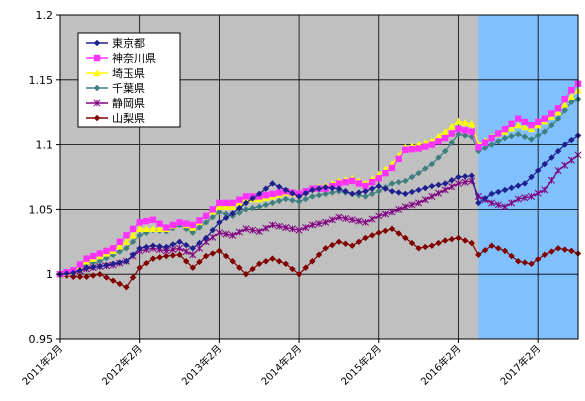 The width and height of the screenshot is (585, 401). I want to click on highlight-region, so click(528, 177).